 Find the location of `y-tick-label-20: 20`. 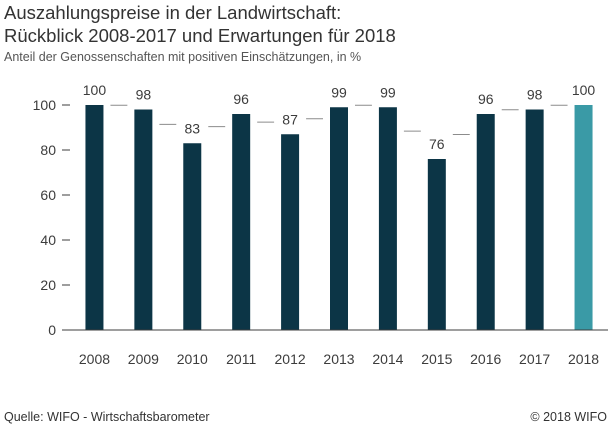

y-tick-label-20: 20 is located at coordinates (48, 285).